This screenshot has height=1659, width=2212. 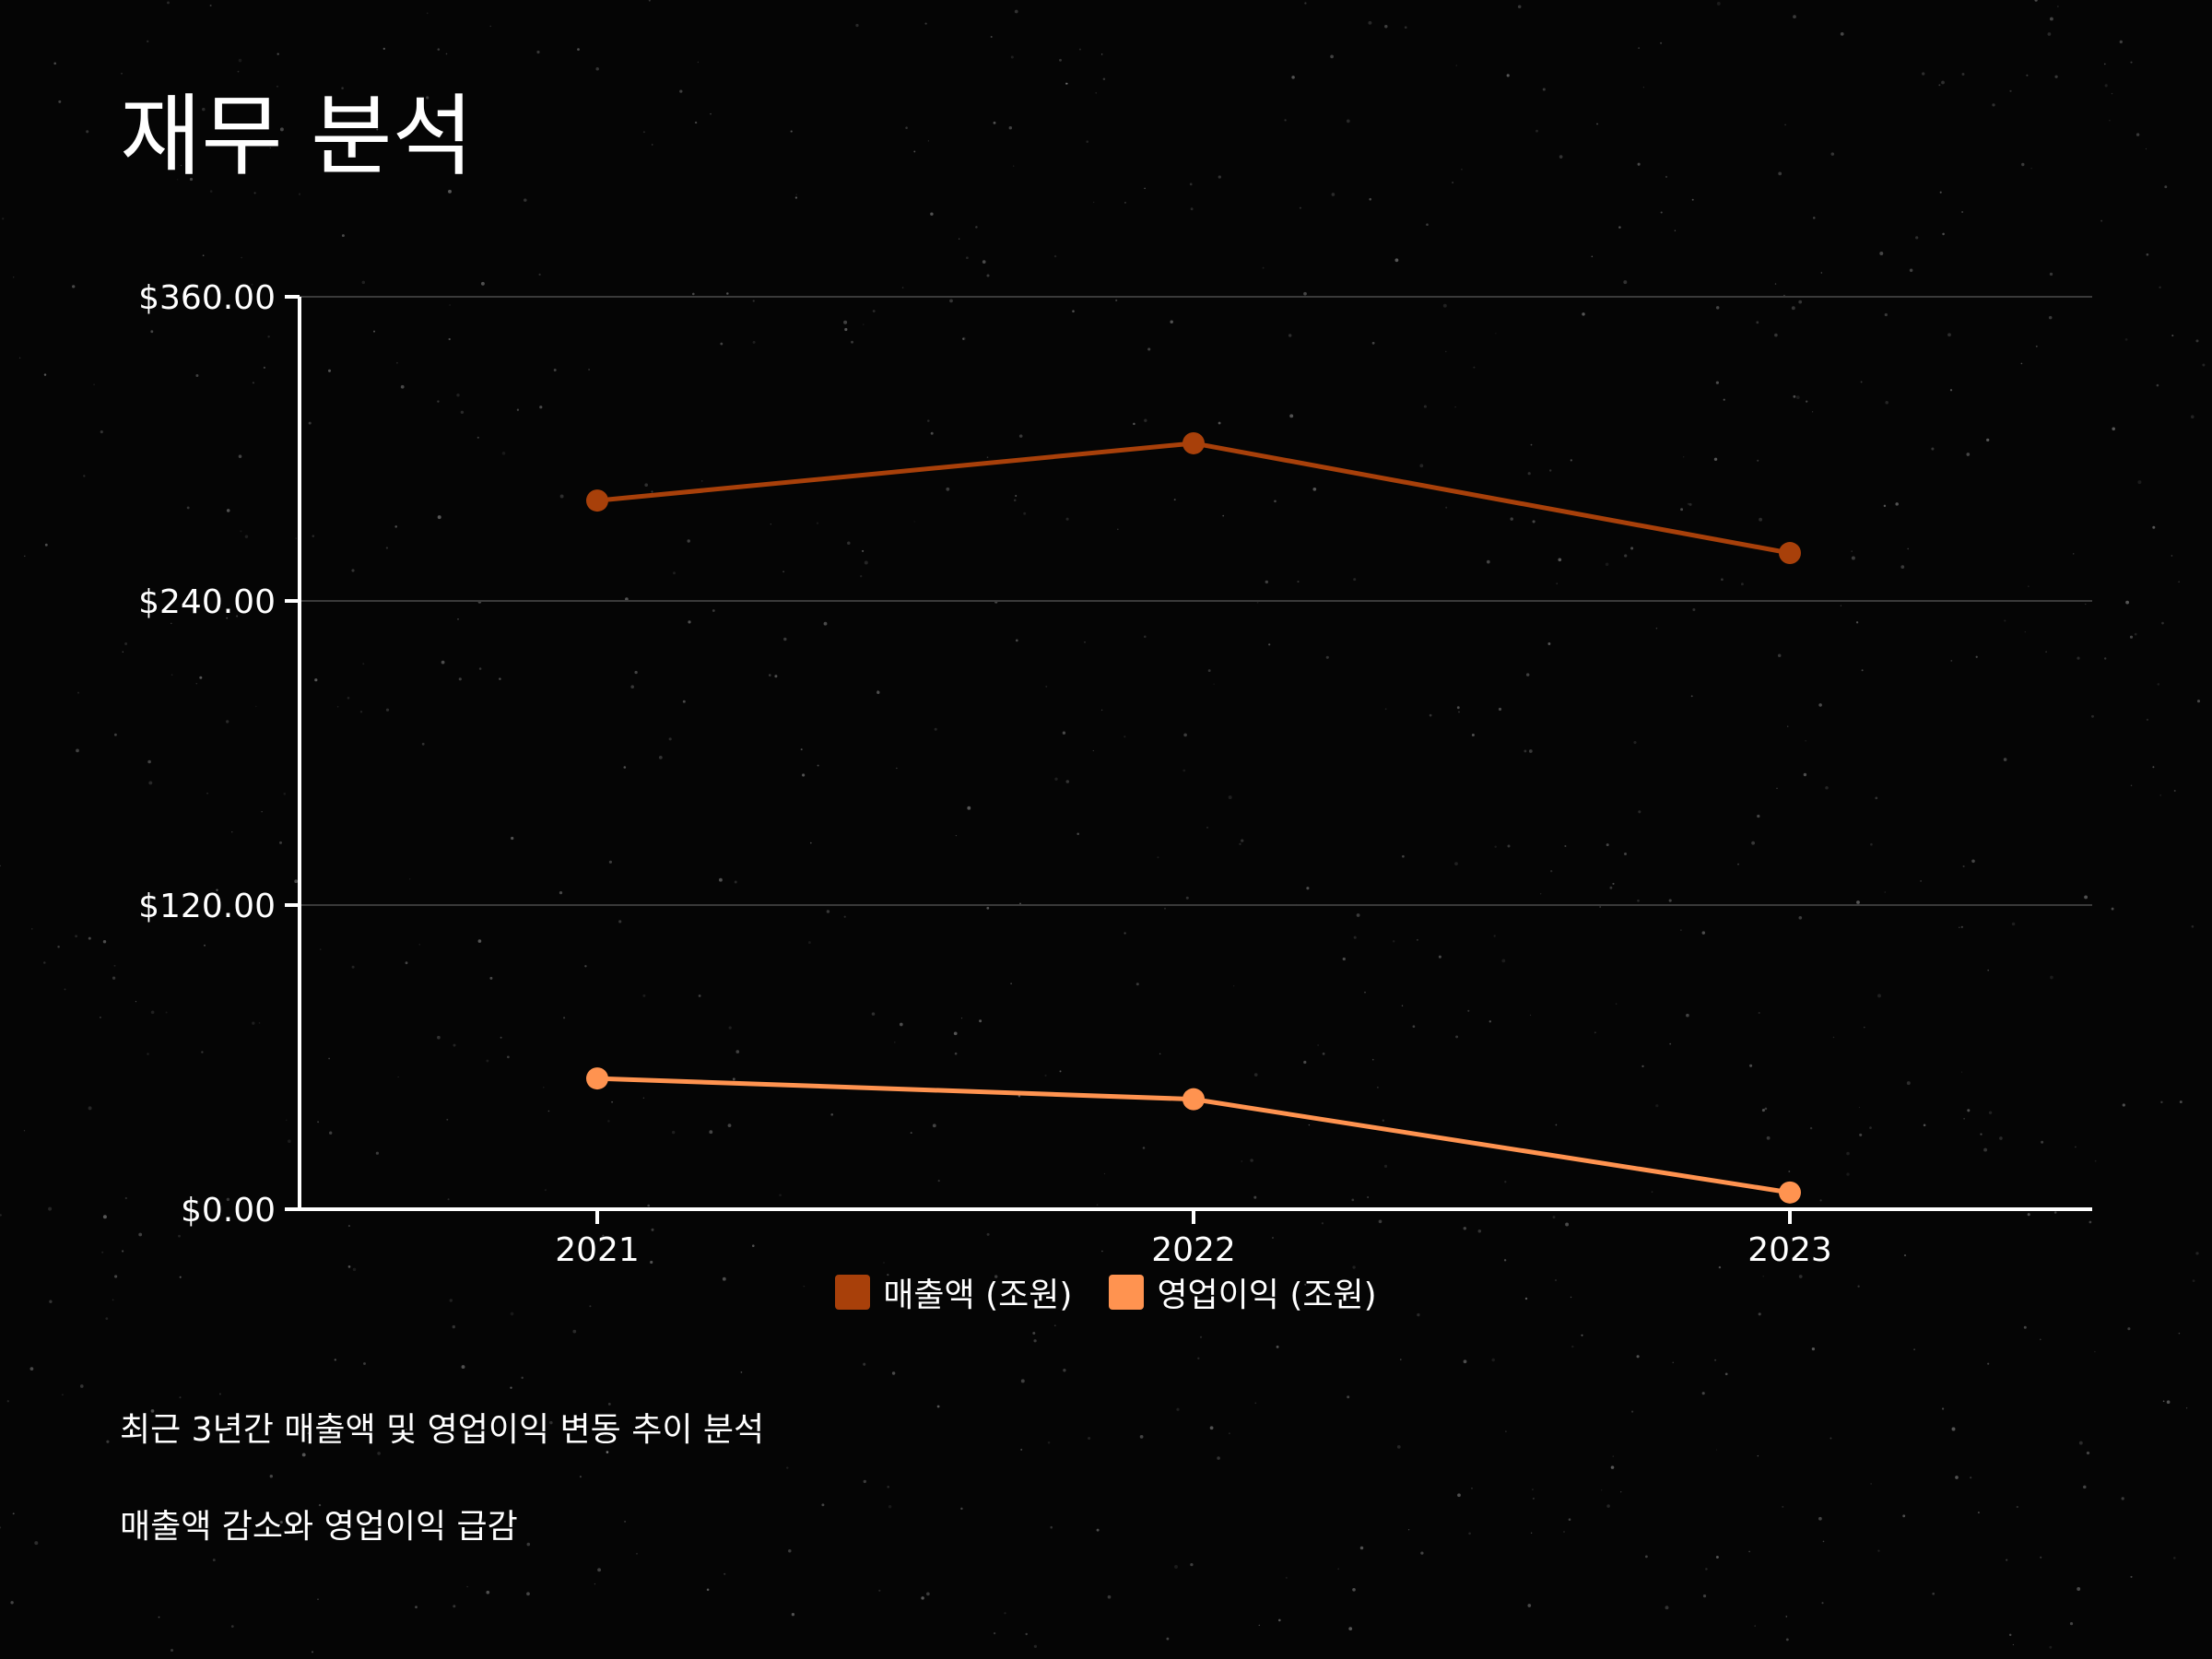 I want to click on series-0-point-2023, so click(x=1790, y=553).